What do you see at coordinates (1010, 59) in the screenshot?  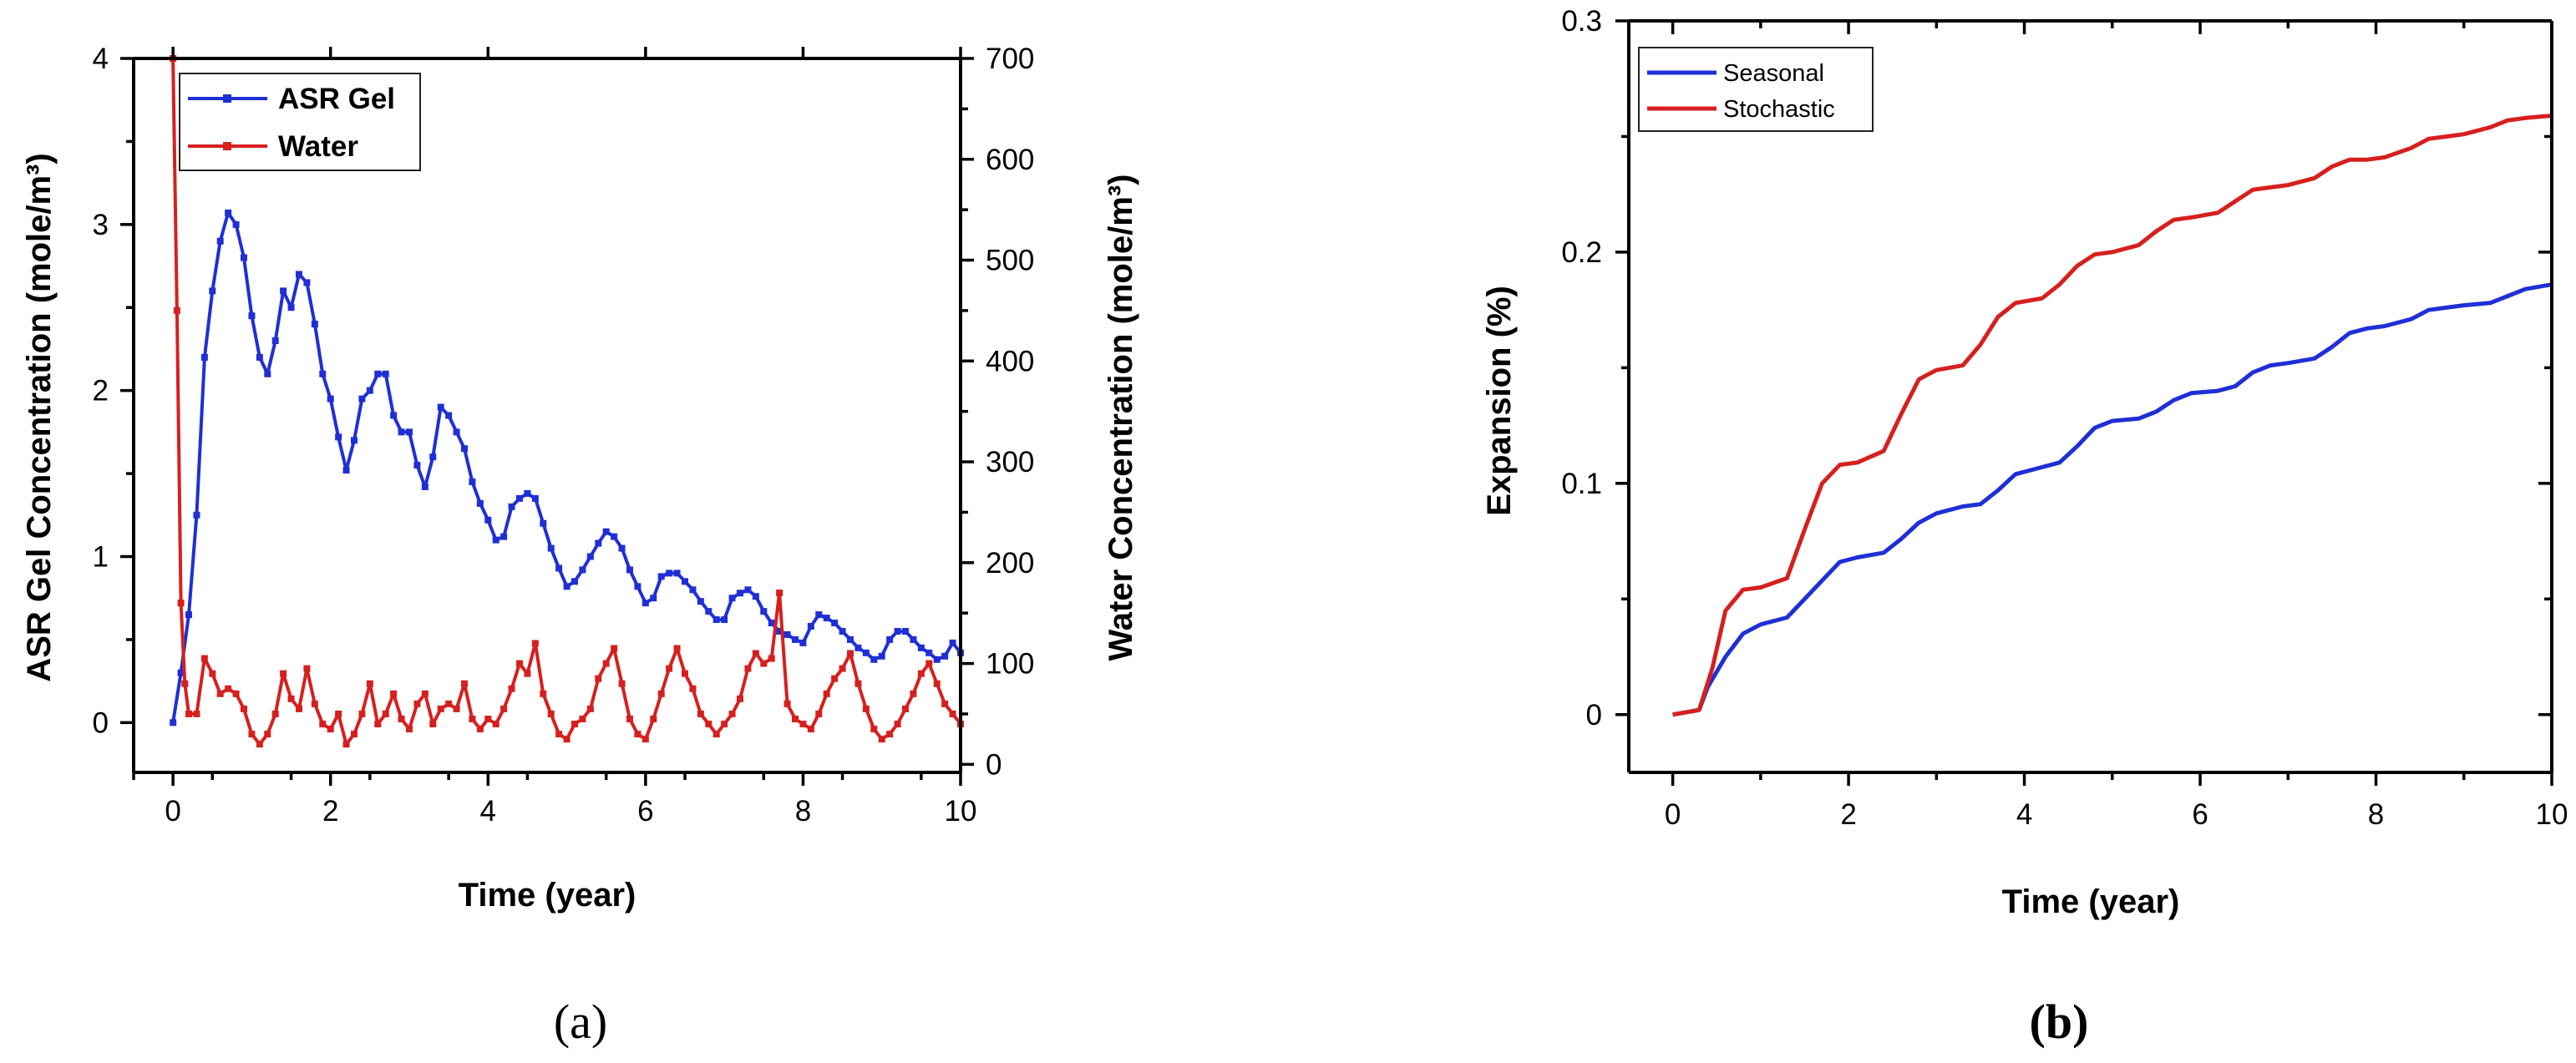 I see `panel-a-y2-tick-label: 700` at bounding box center [1010, 59].